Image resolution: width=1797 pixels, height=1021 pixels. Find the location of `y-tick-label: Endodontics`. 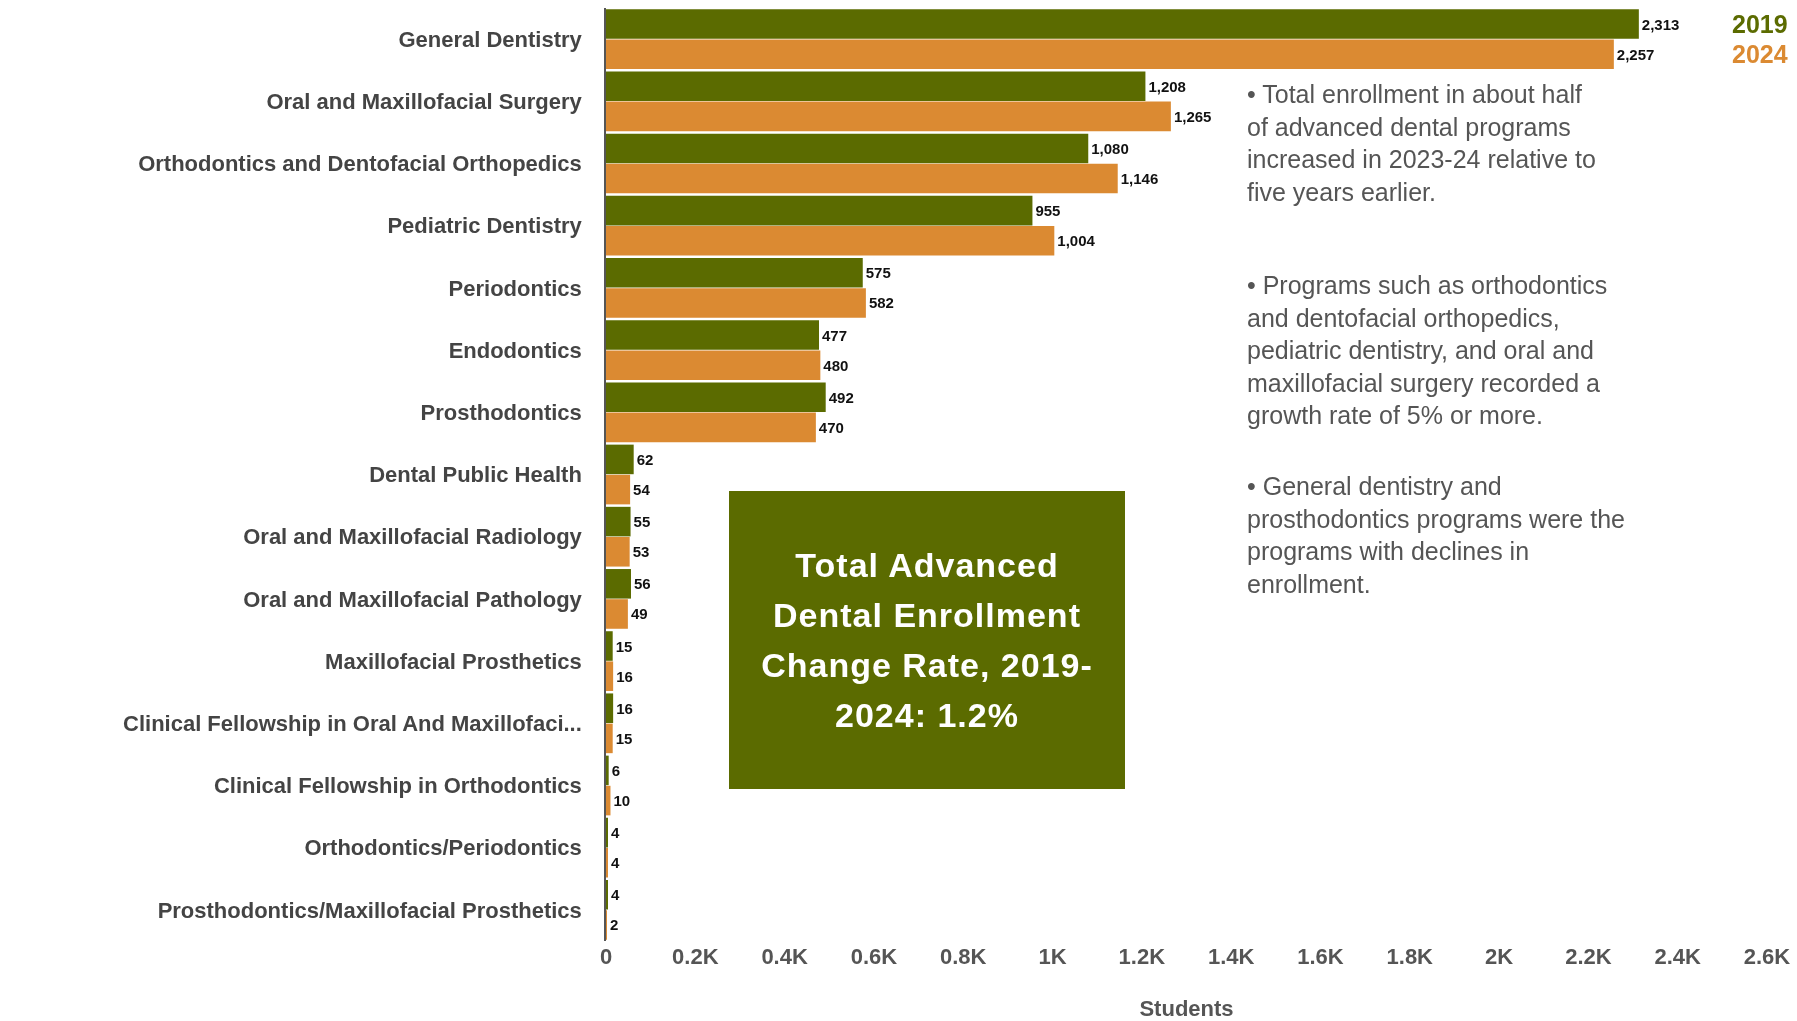

y-tick-label: Endodontics is located at coordinates (515, 350).